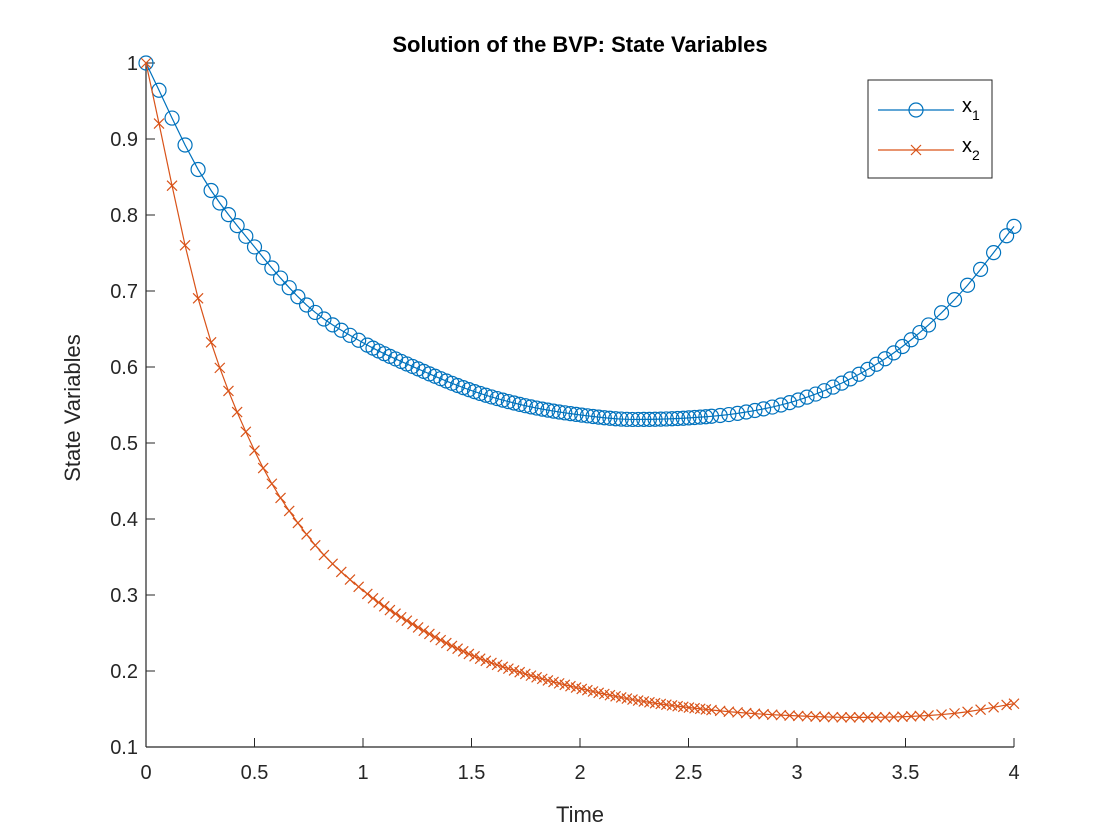  I want to click on x-tick-label: 1, so click(362, 773).